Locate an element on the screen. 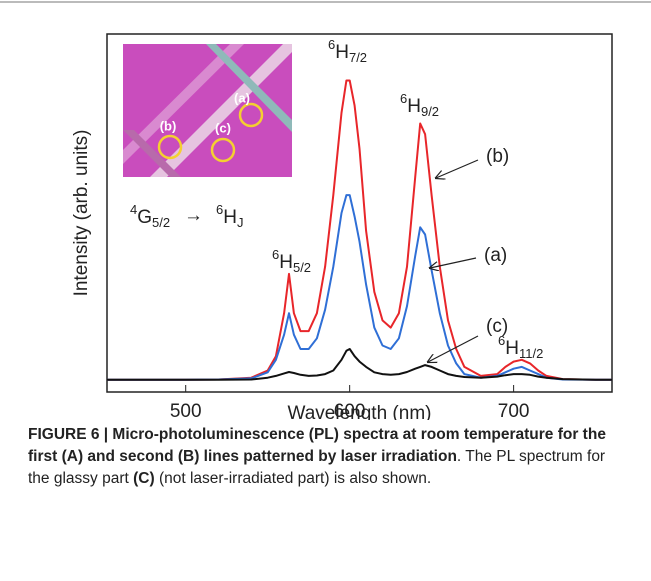 The image size is (651, 581). sub: 9/2 is located at coordinates (430, 111).